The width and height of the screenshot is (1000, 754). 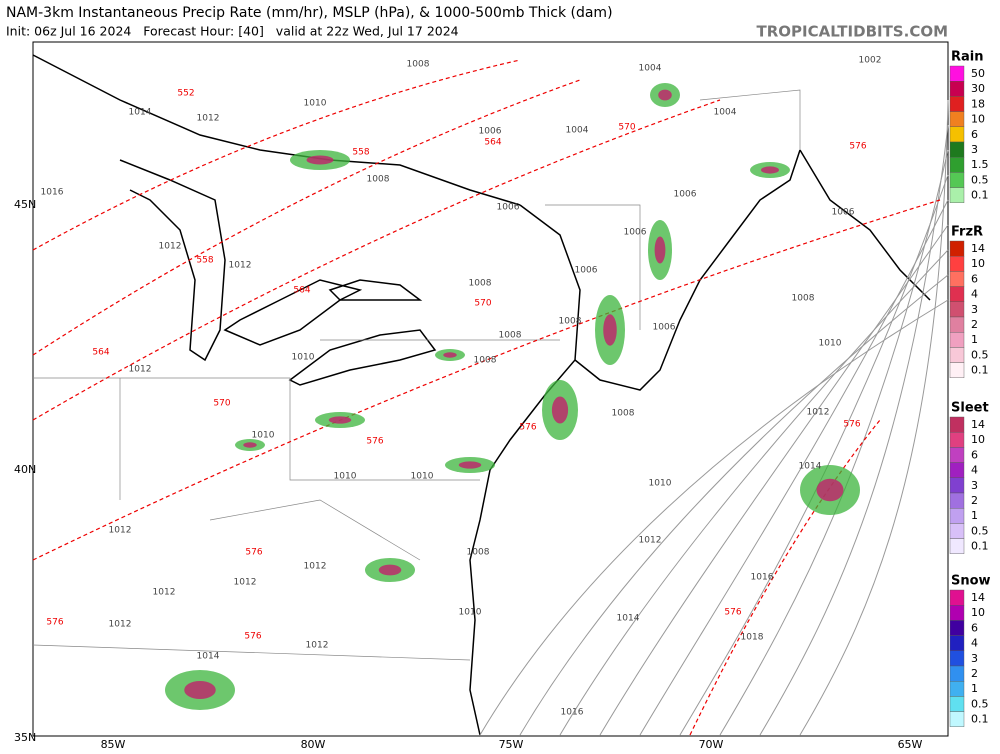 I want to click on source: TROPICALTIDBITS.COM, so click(x=853, y=32).